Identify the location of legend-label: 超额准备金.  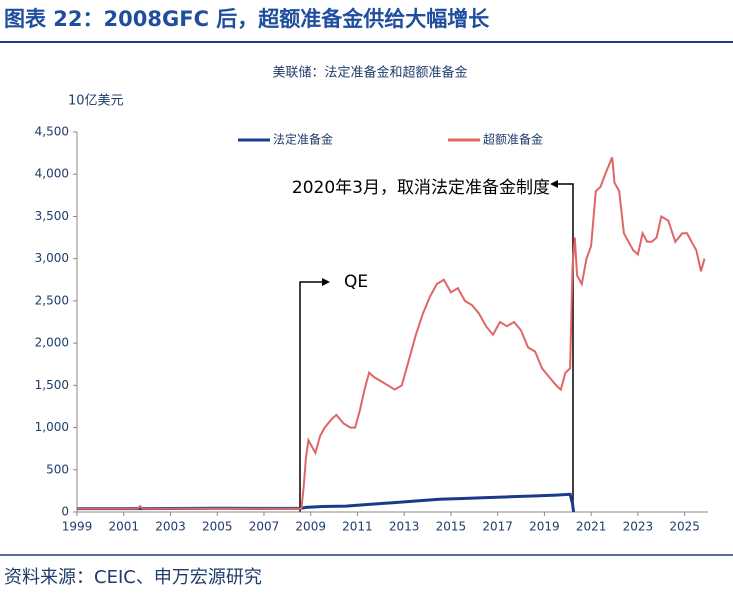
(513, 139).